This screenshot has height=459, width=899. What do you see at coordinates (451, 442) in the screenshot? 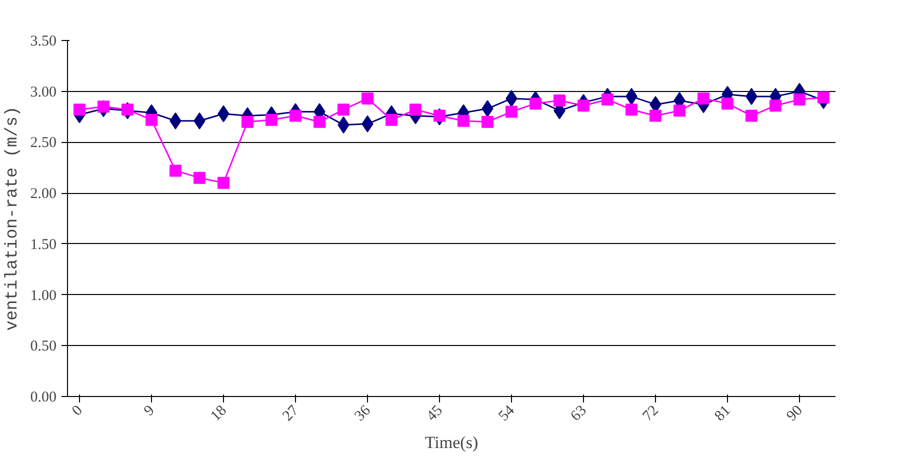
I see `x-axis-title: Time(s)` at bounding box center [451, 442].